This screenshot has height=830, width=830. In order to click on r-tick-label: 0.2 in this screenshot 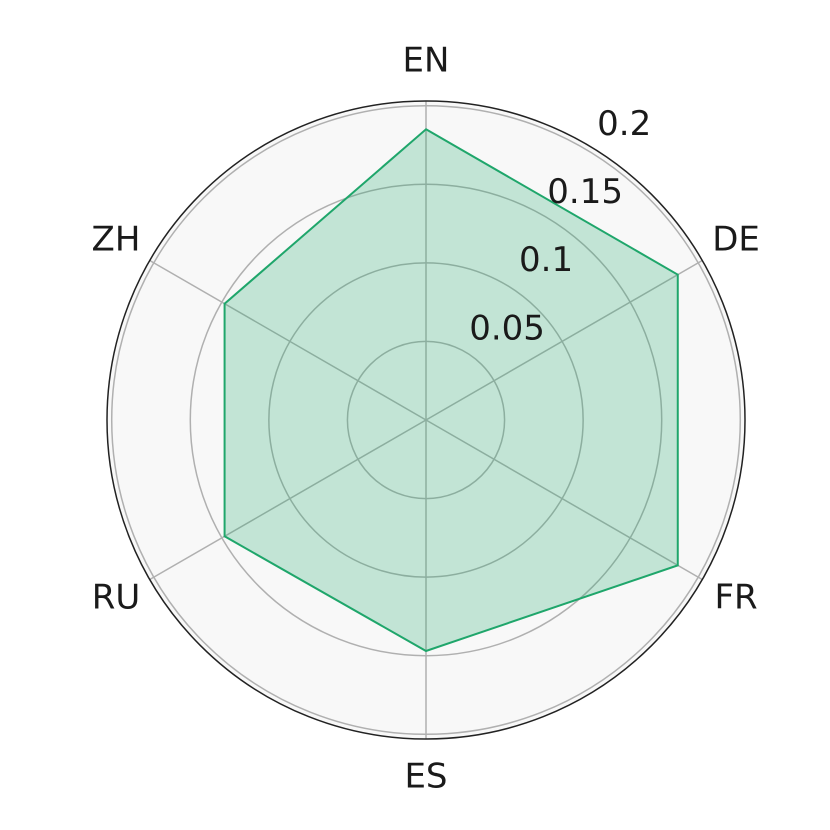, I will do `click(624, 124)`.